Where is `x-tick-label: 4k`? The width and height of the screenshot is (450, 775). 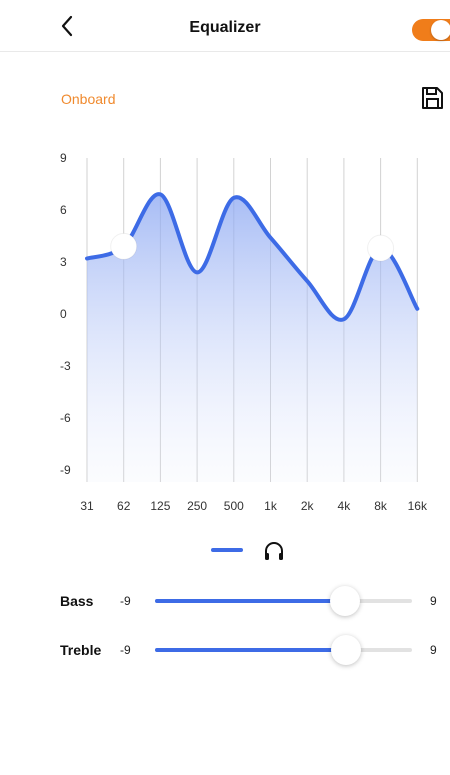
x-tick-label: 4k is located at coordinates (345, 506).